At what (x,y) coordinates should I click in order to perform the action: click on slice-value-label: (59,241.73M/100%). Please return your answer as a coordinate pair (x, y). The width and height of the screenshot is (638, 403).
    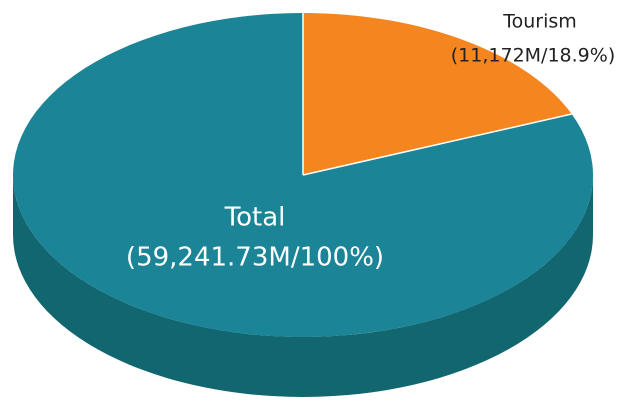
    Looking at the image, I should click on (255, 258).